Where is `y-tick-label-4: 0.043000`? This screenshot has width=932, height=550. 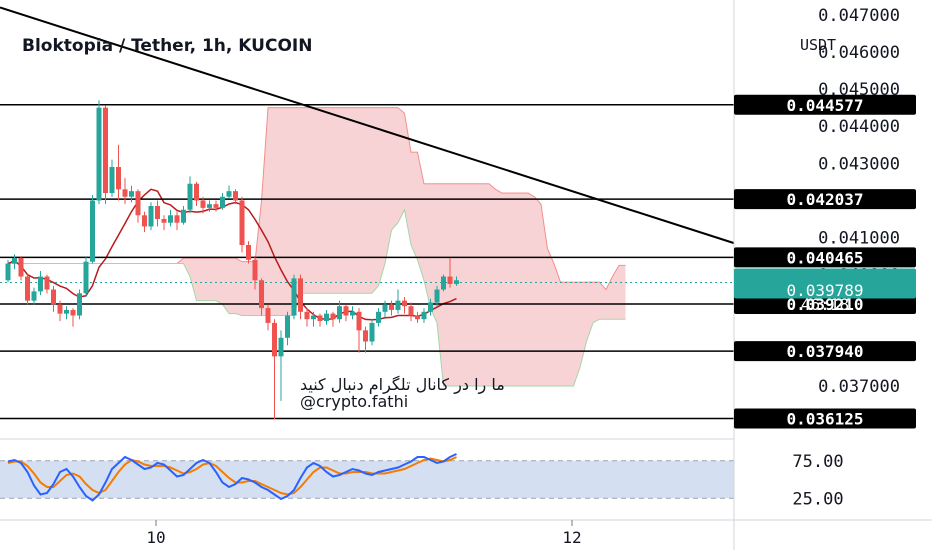
y-tick-label-4: 0.043000 is located at coordinates (859, 164).